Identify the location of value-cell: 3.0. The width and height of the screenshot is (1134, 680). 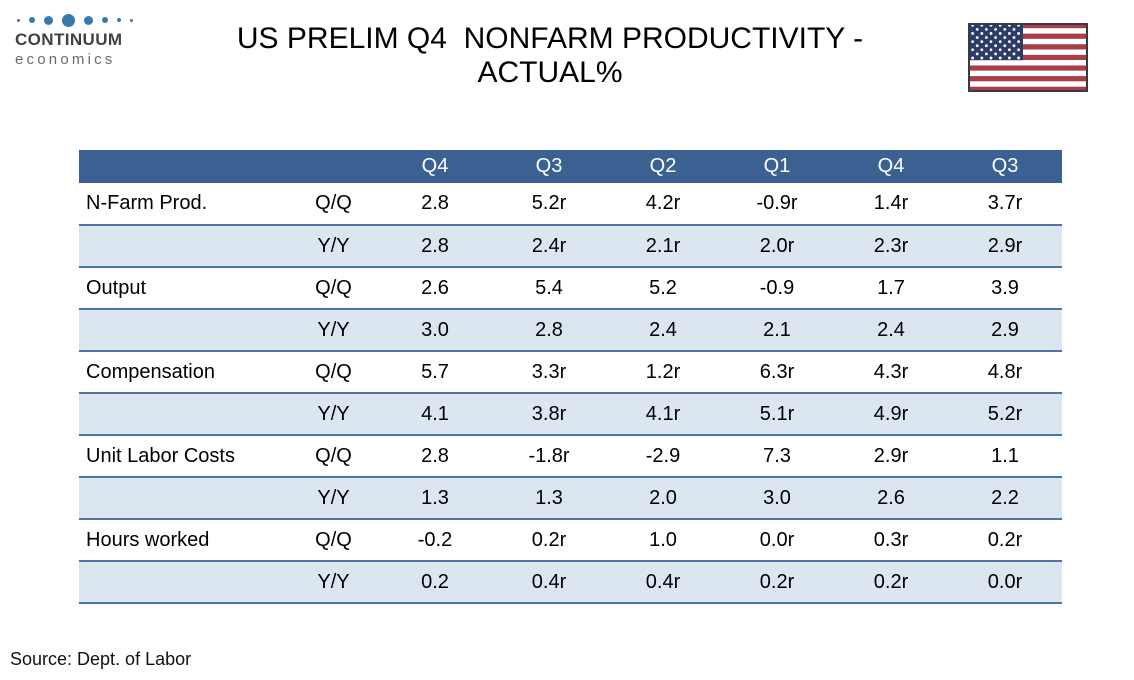
(777, 498).